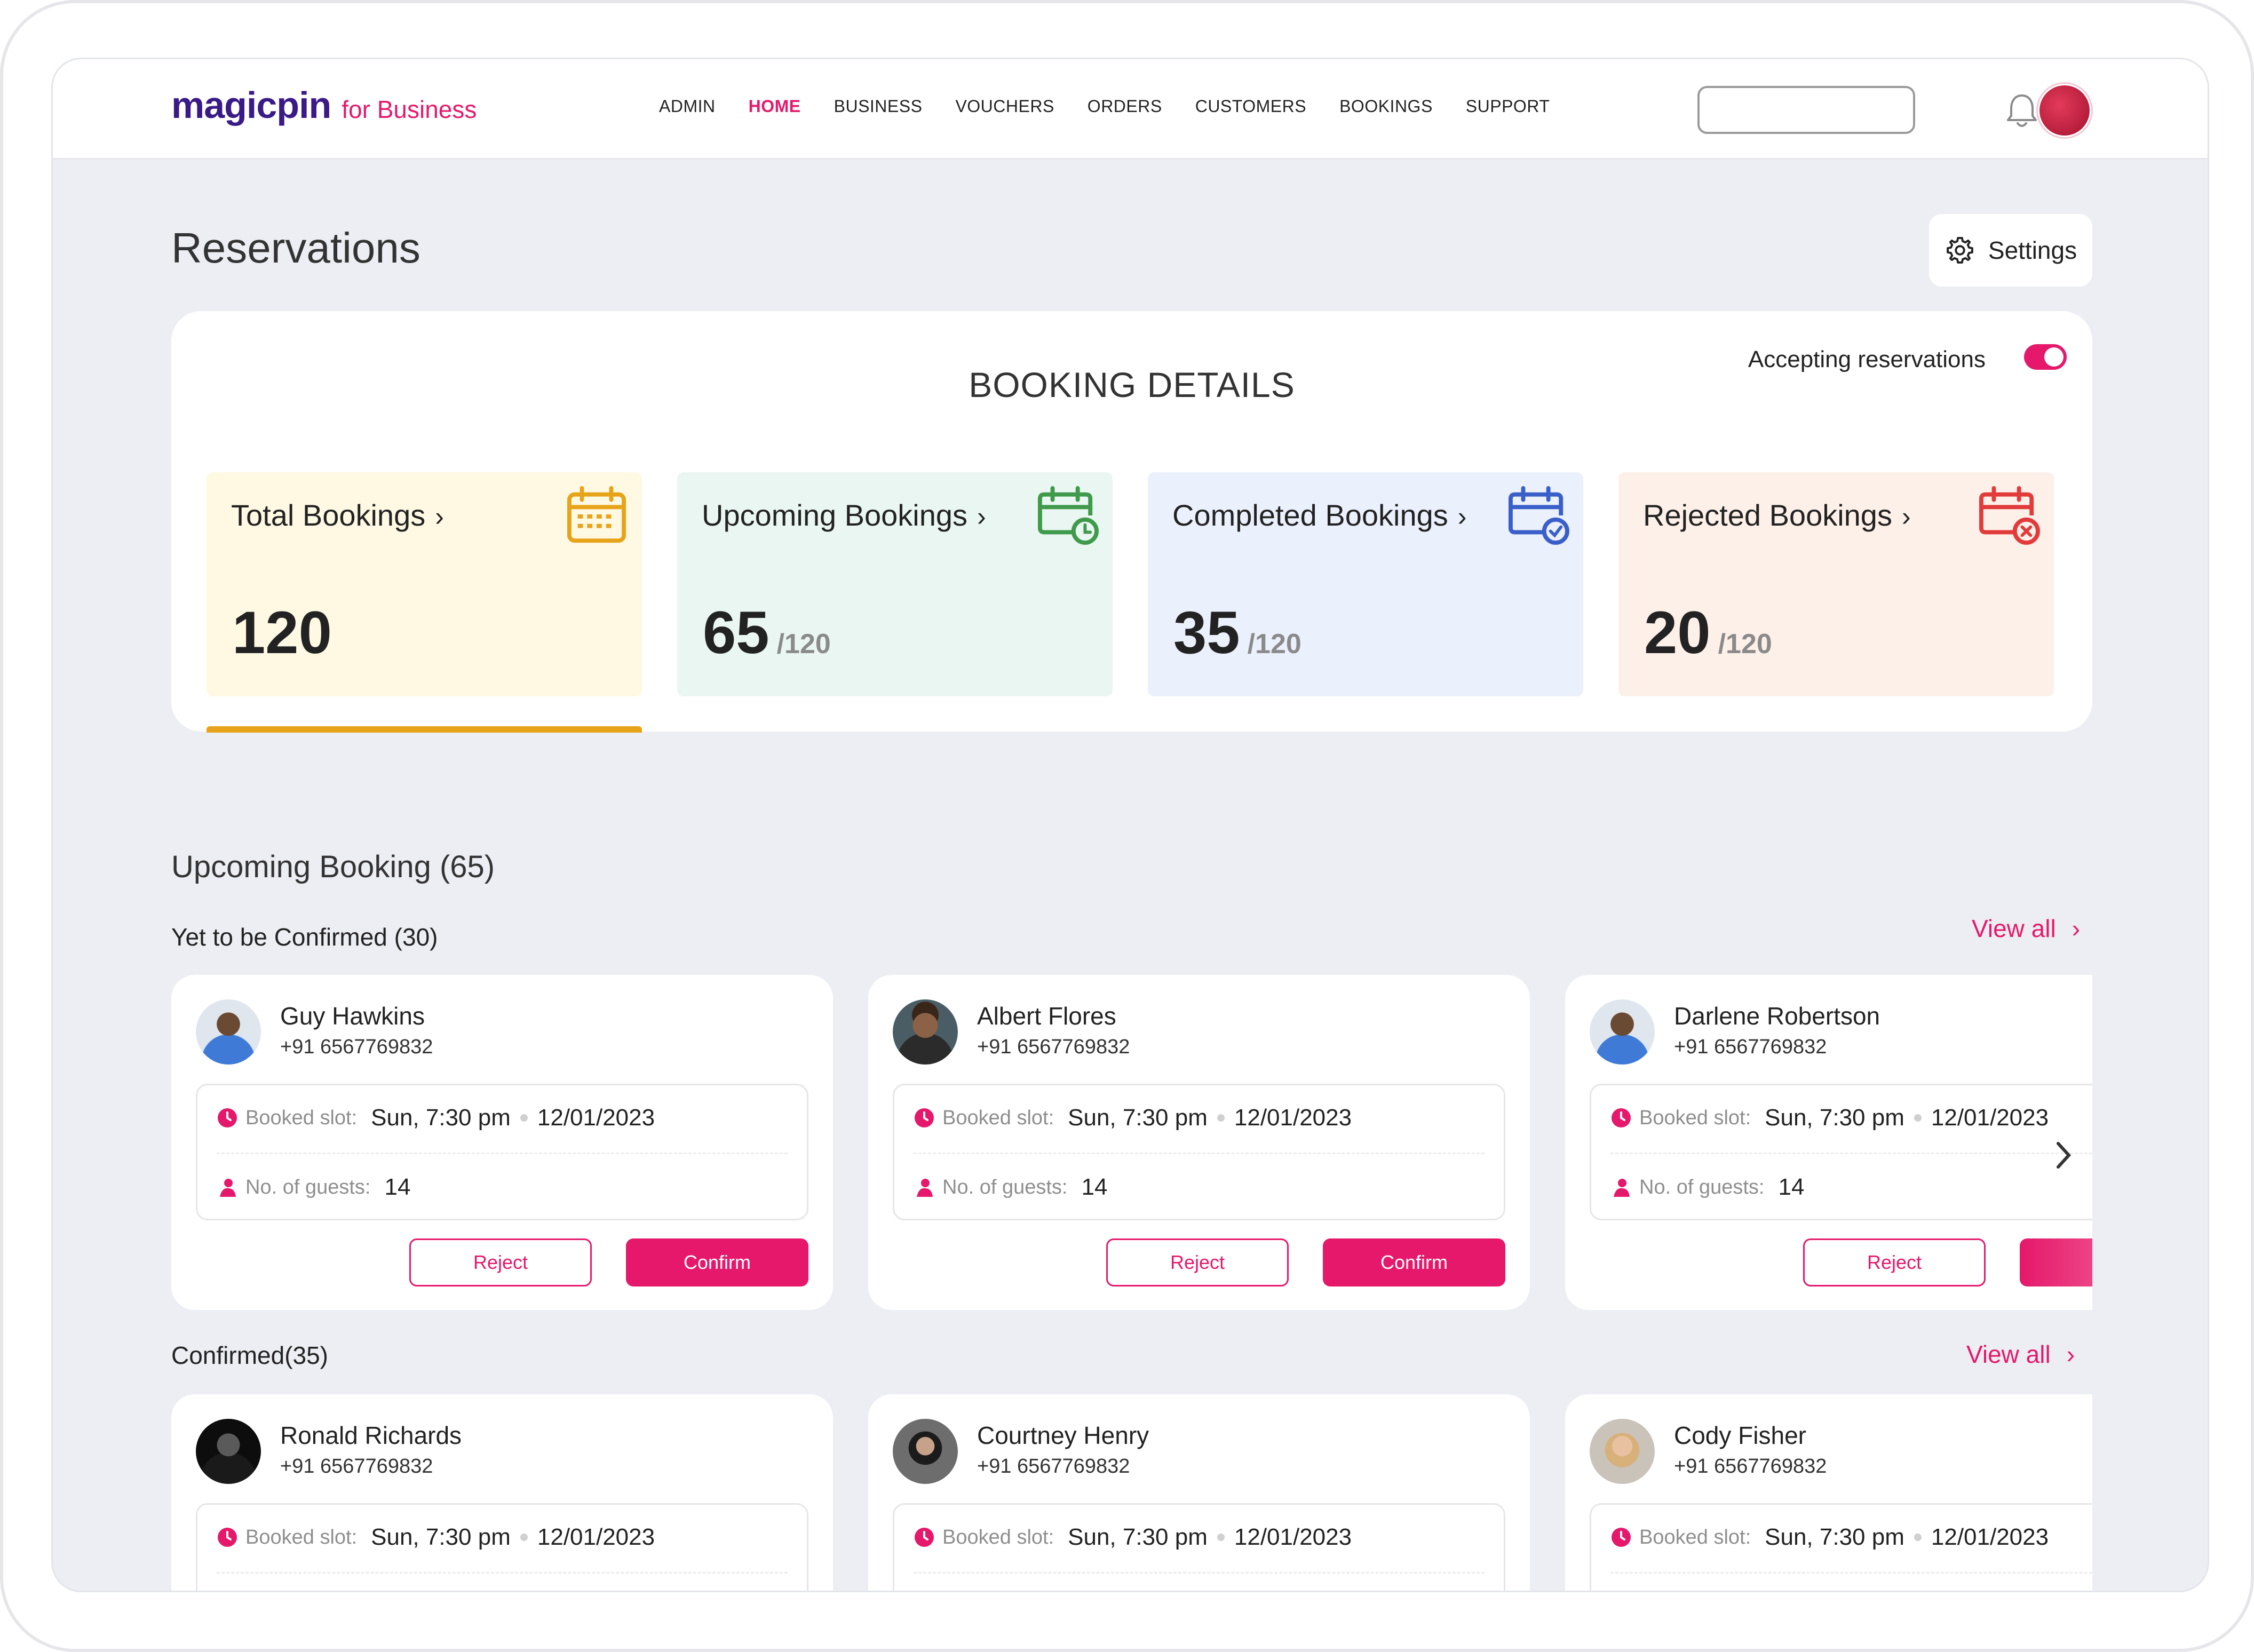 The width and height of the screenshot is (2254, 1652). I want to click on customer-name: Ronald Richards, so click(371, 1435).